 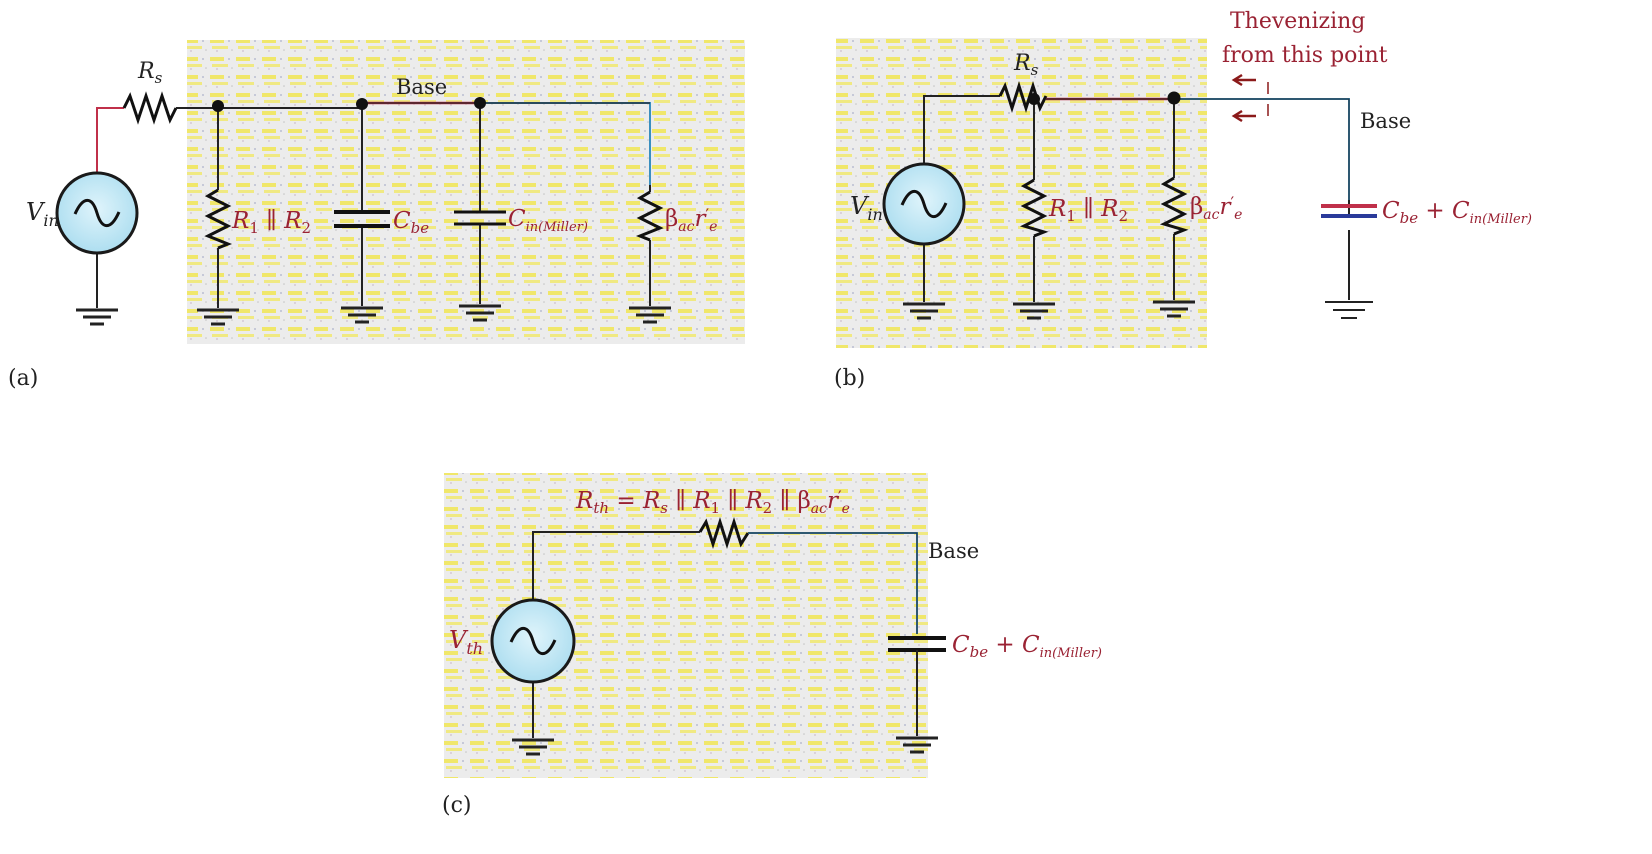 What do you see at coordinates (1262, 149) in the screenshot?
I see `wire-b-top-blue-dark` at bounding box center [1262, 149].